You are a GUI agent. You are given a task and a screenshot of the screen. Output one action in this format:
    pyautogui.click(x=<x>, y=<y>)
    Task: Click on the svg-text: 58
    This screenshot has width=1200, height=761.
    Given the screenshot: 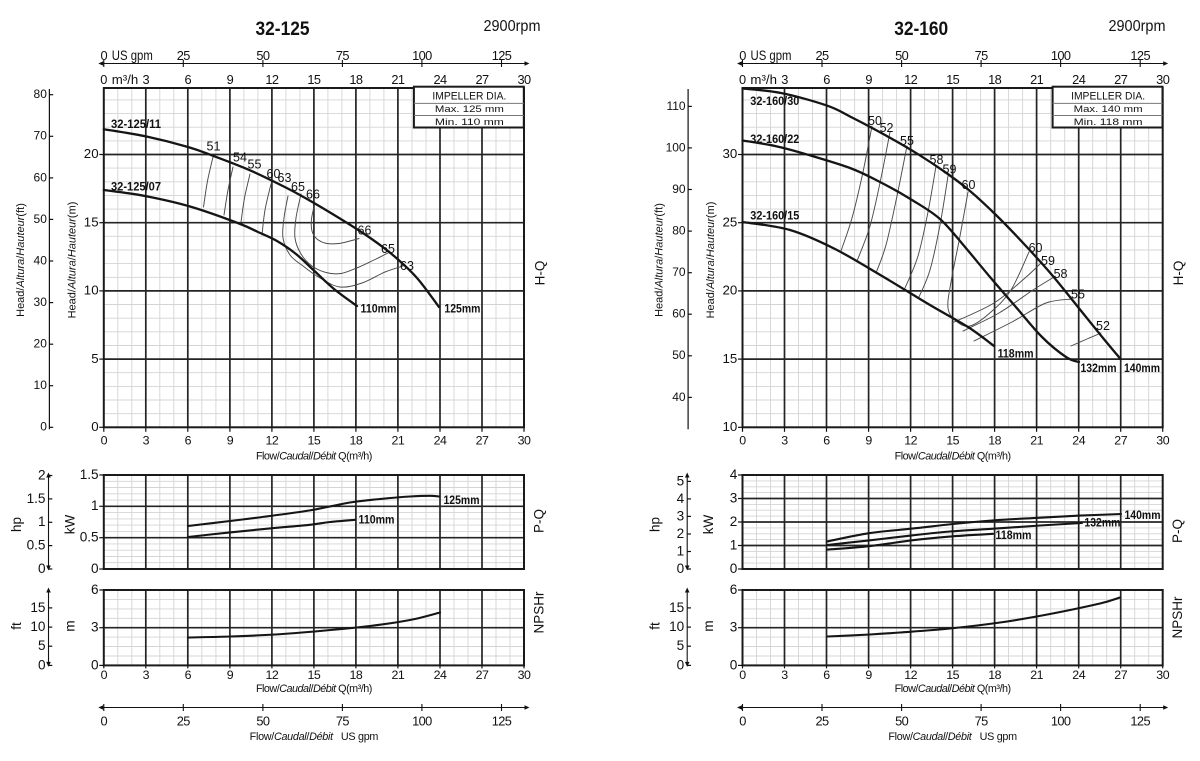 What is the action you would take?
    pyautogui.click(x=937, y=160)
    